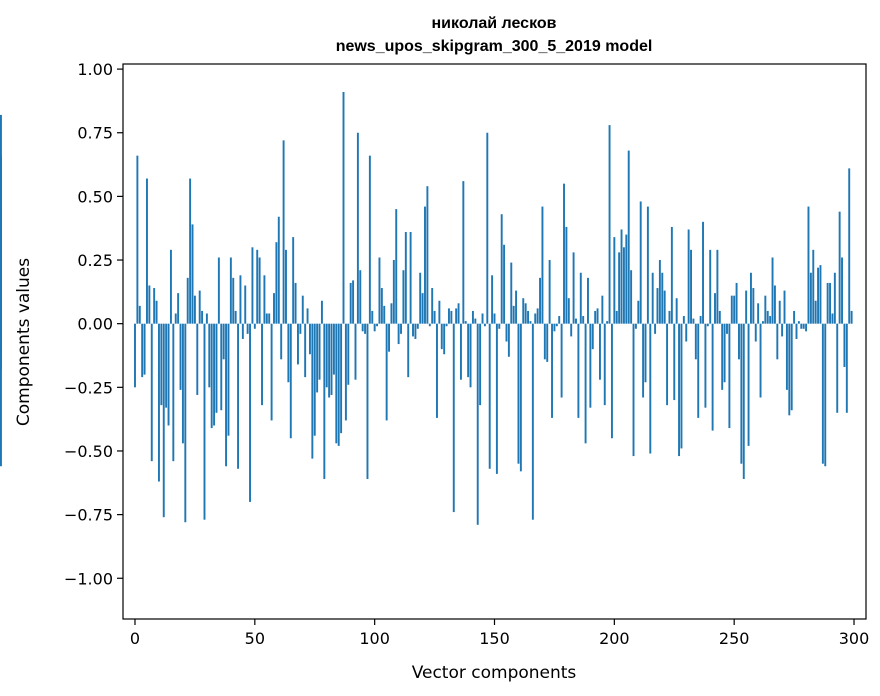  I want to click on x-tick-label: 200, so click(614, 638).